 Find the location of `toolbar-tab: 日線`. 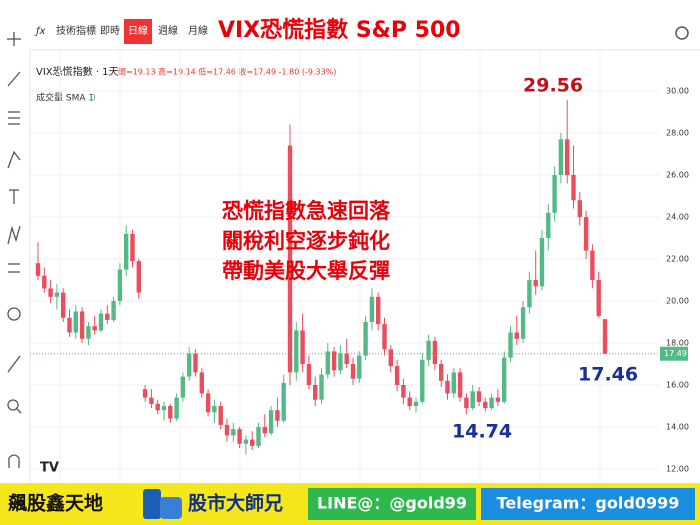

toolbar-tab: 日線 is located at coordinates (138, 30).